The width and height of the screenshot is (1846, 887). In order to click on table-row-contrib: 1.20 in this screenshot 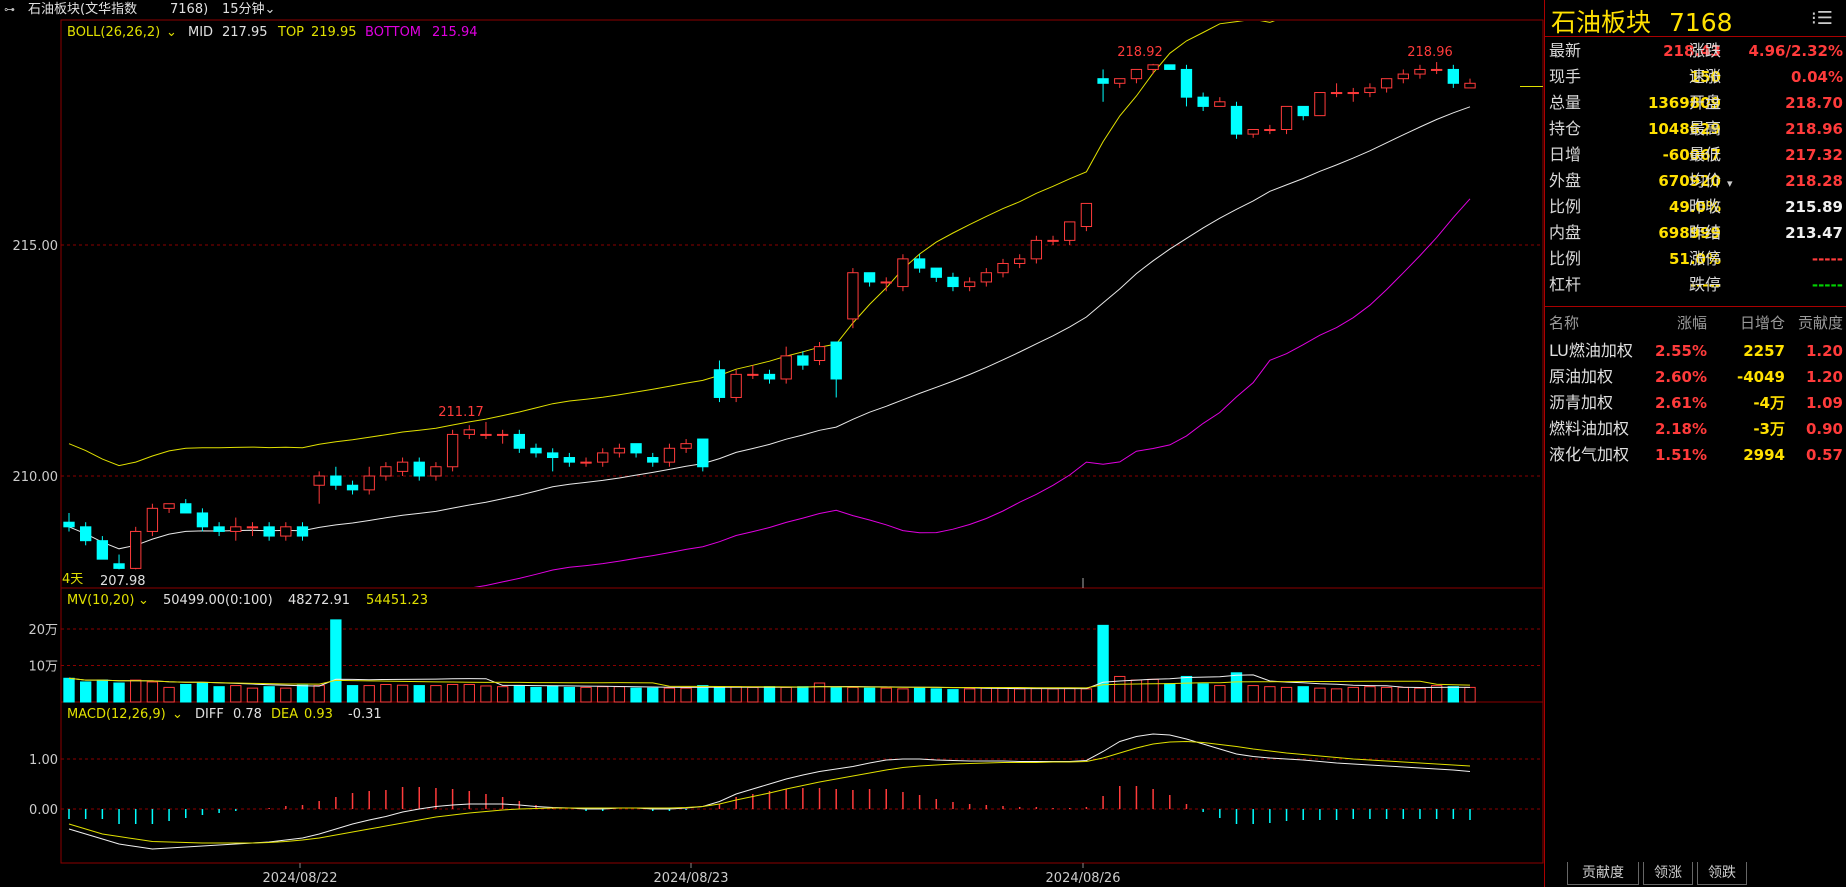, I will do `click(1824, 351)`.